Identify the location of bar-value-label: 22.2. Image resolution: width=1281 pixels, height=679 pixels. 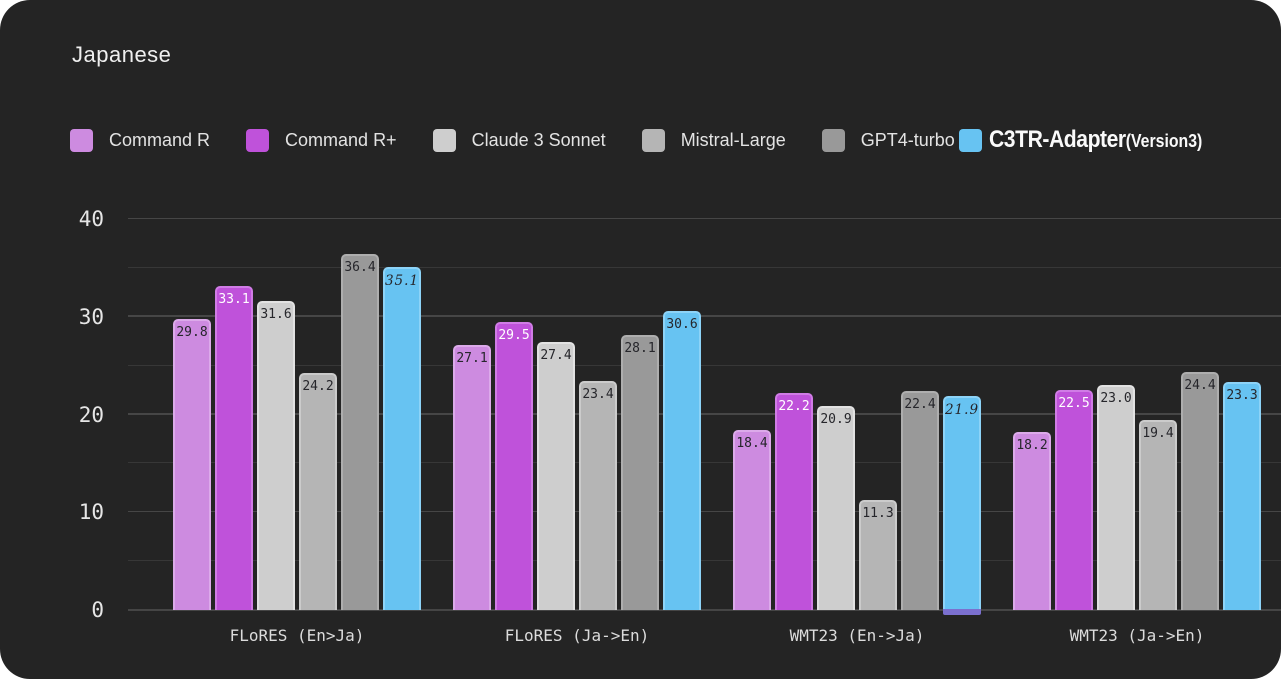
(794, 406).